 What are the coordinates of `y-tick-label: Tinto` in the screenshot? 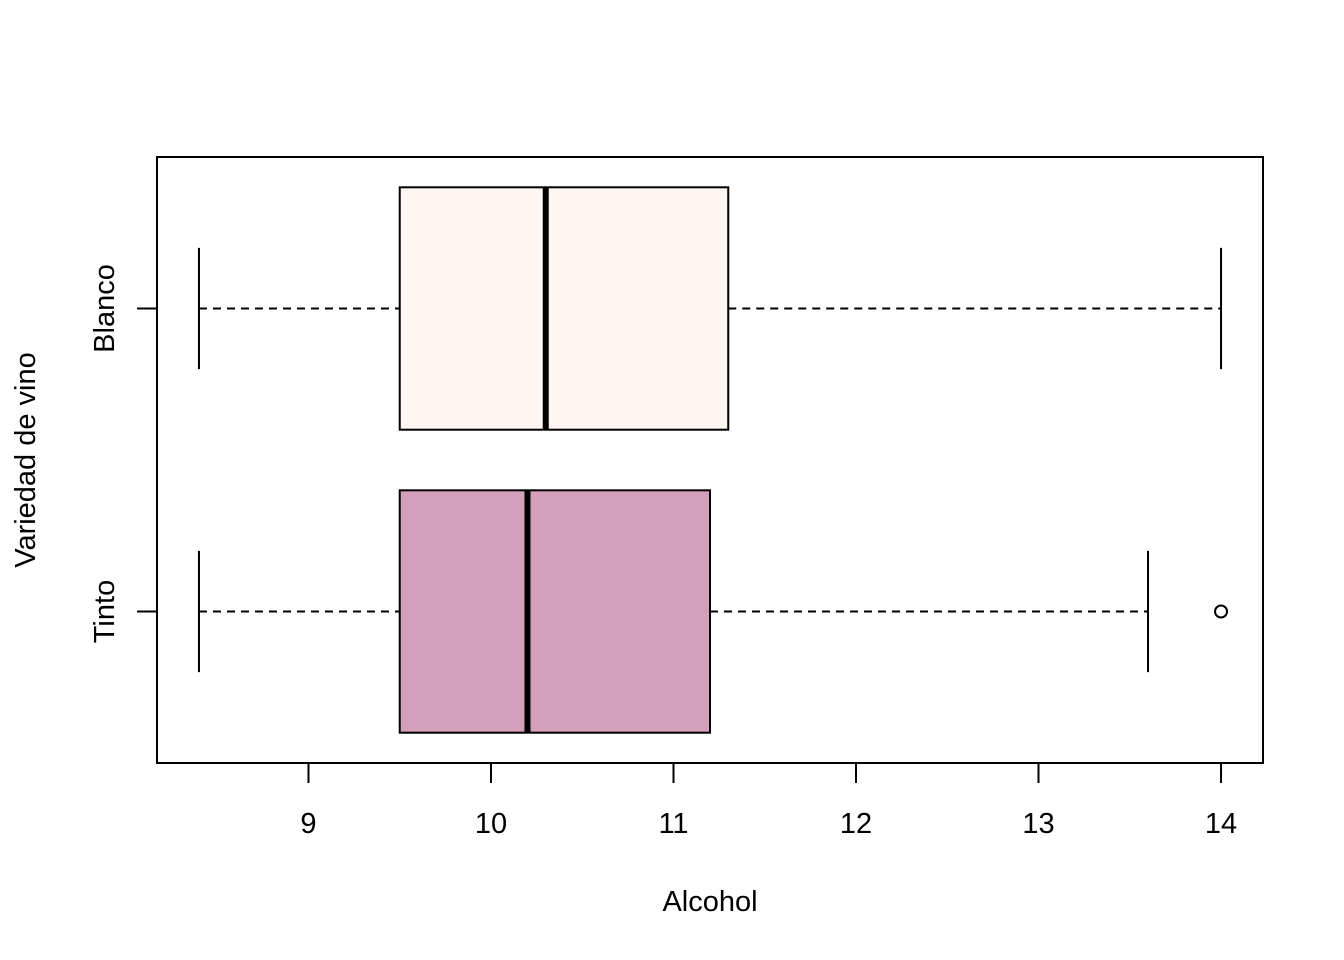 It's located at (105, 611).